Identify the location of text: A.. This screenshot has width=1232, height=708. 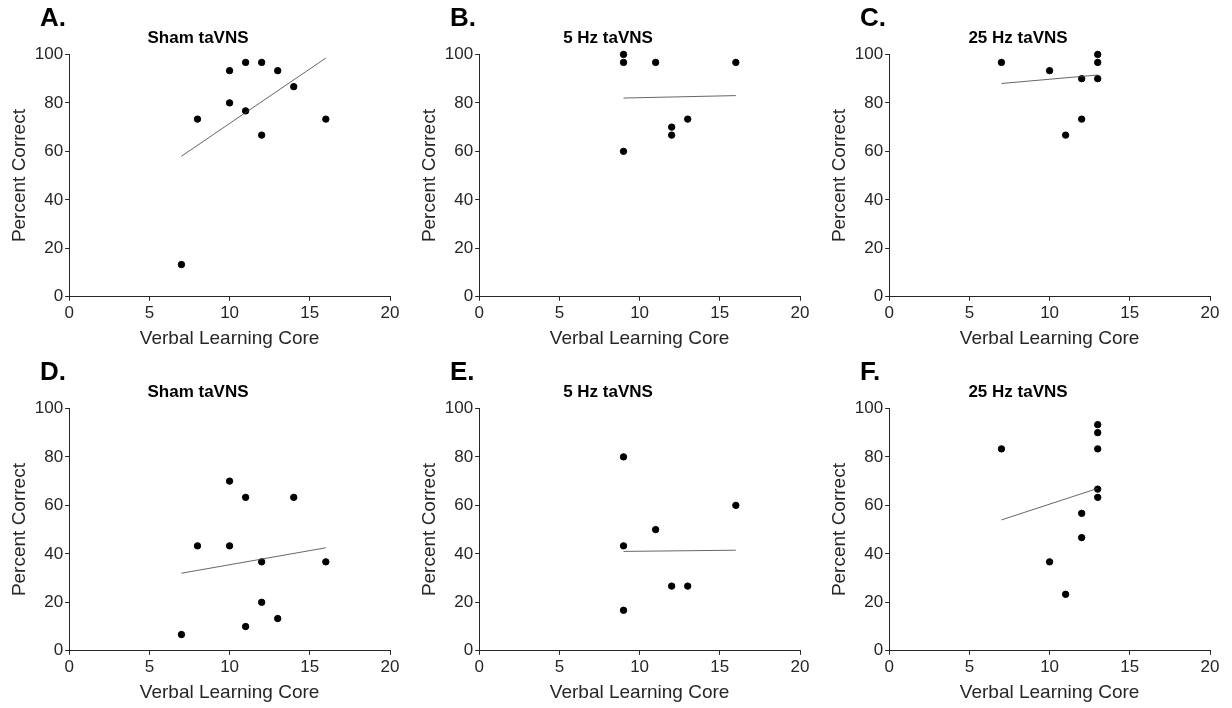
(53, 17).